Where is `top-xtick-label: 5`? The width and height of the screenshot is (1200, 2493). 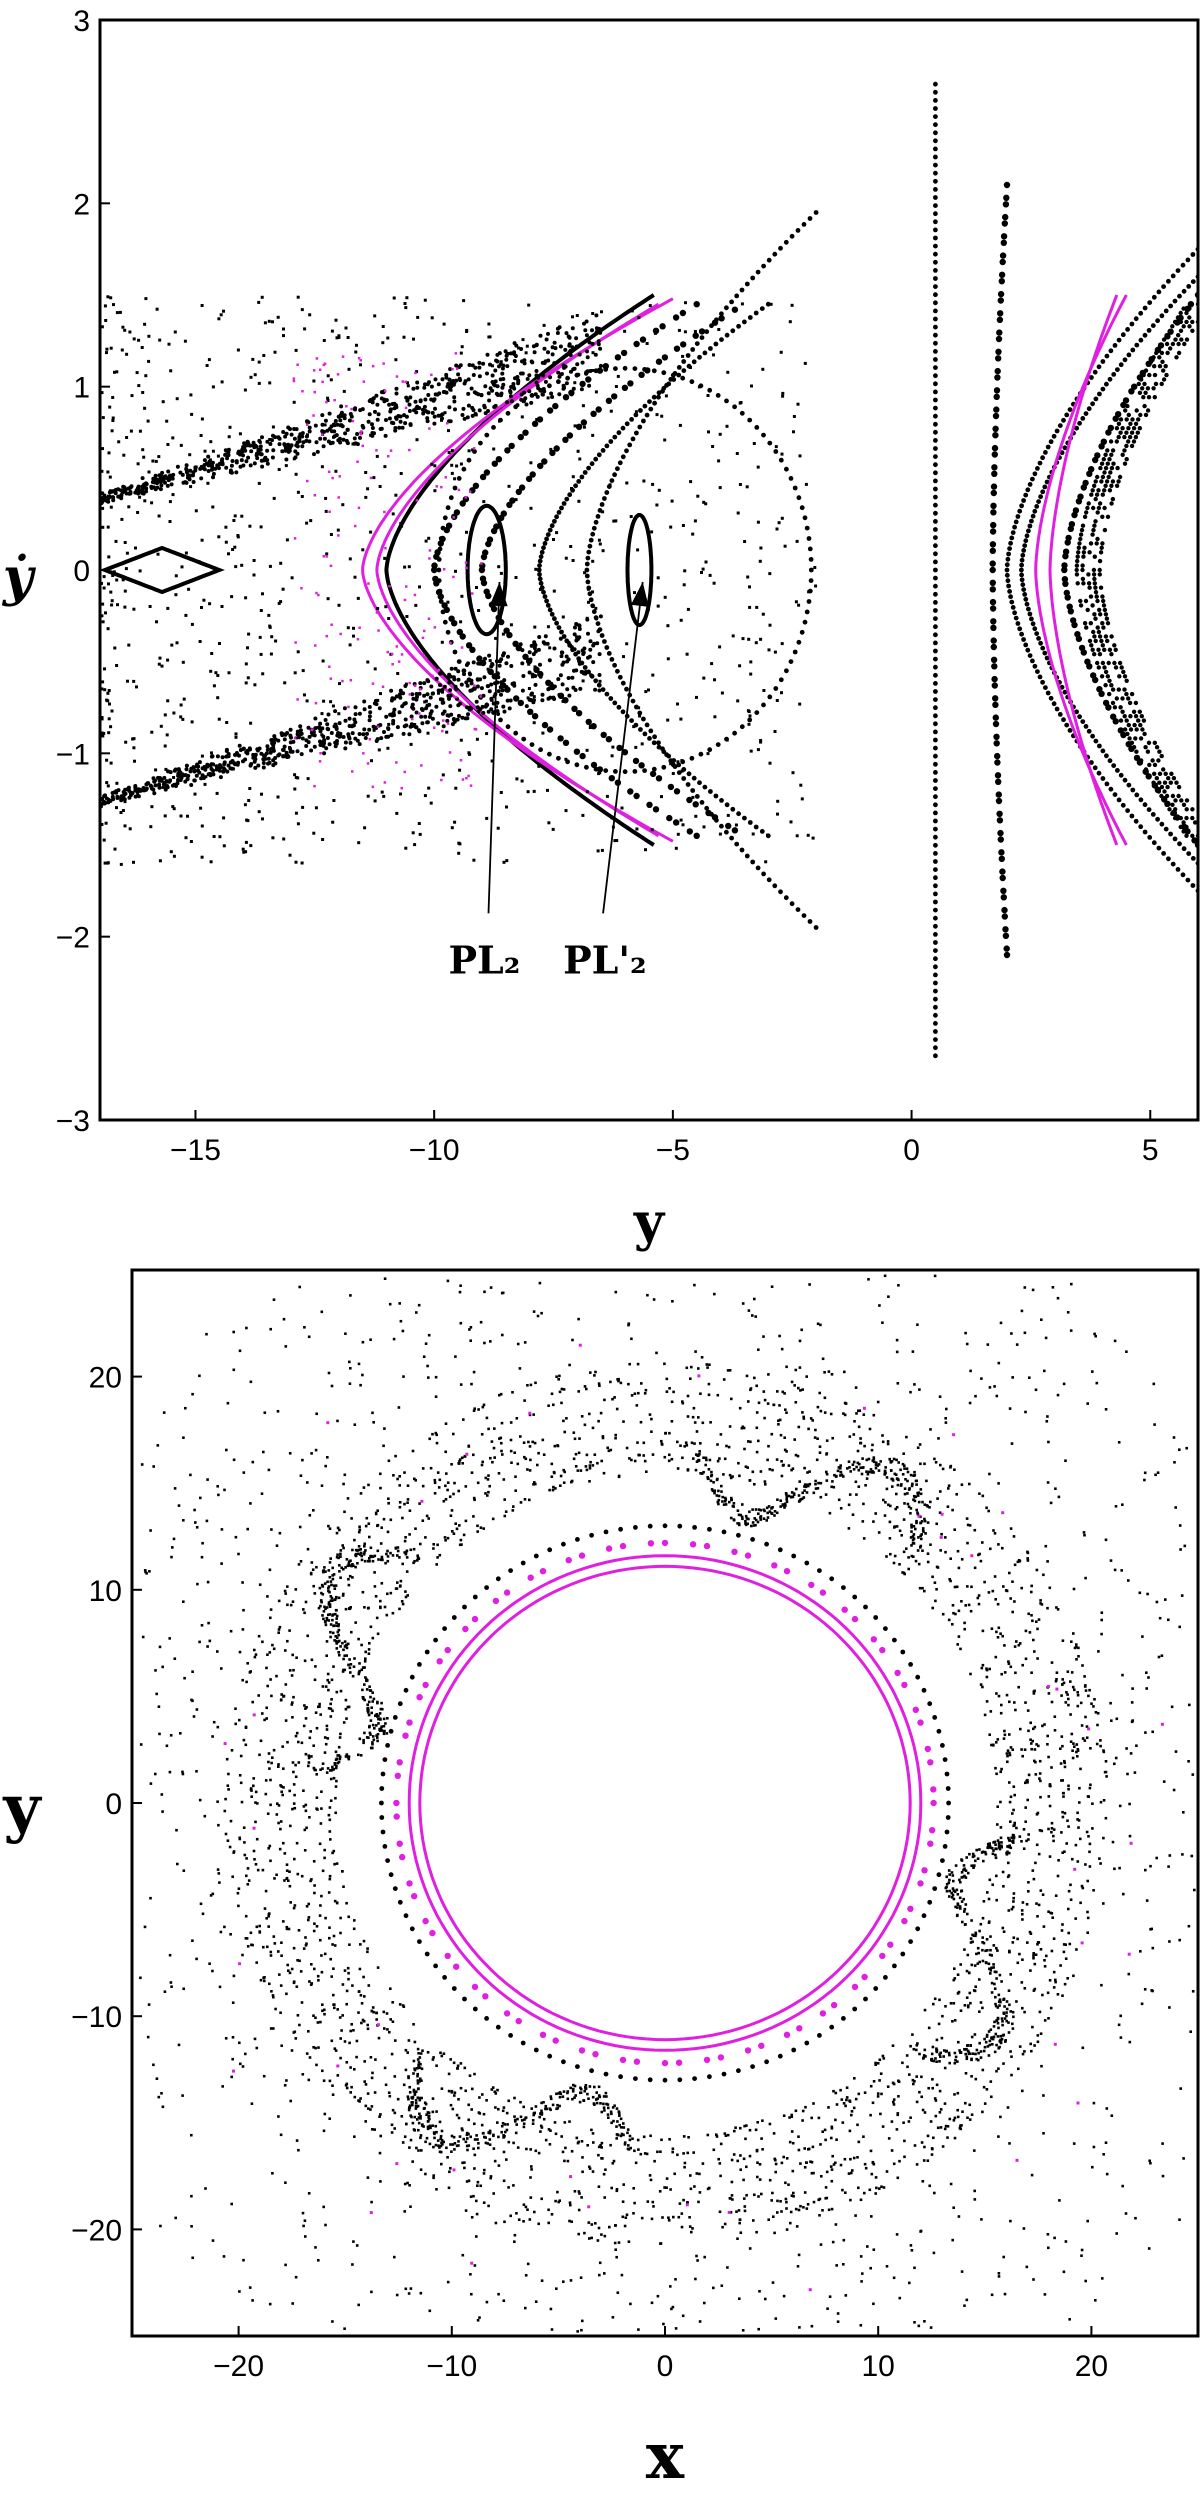 top-xtick-label: 5 is located at coordinates (1150, 1150).